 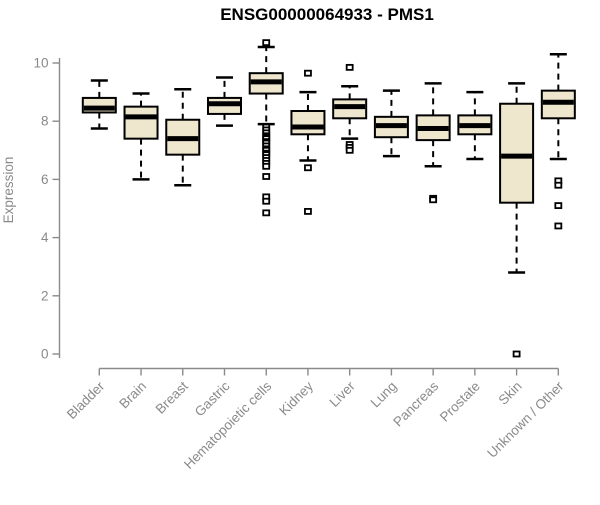 I want to click on y-tick-label: 2, so click(x=45, y=295).